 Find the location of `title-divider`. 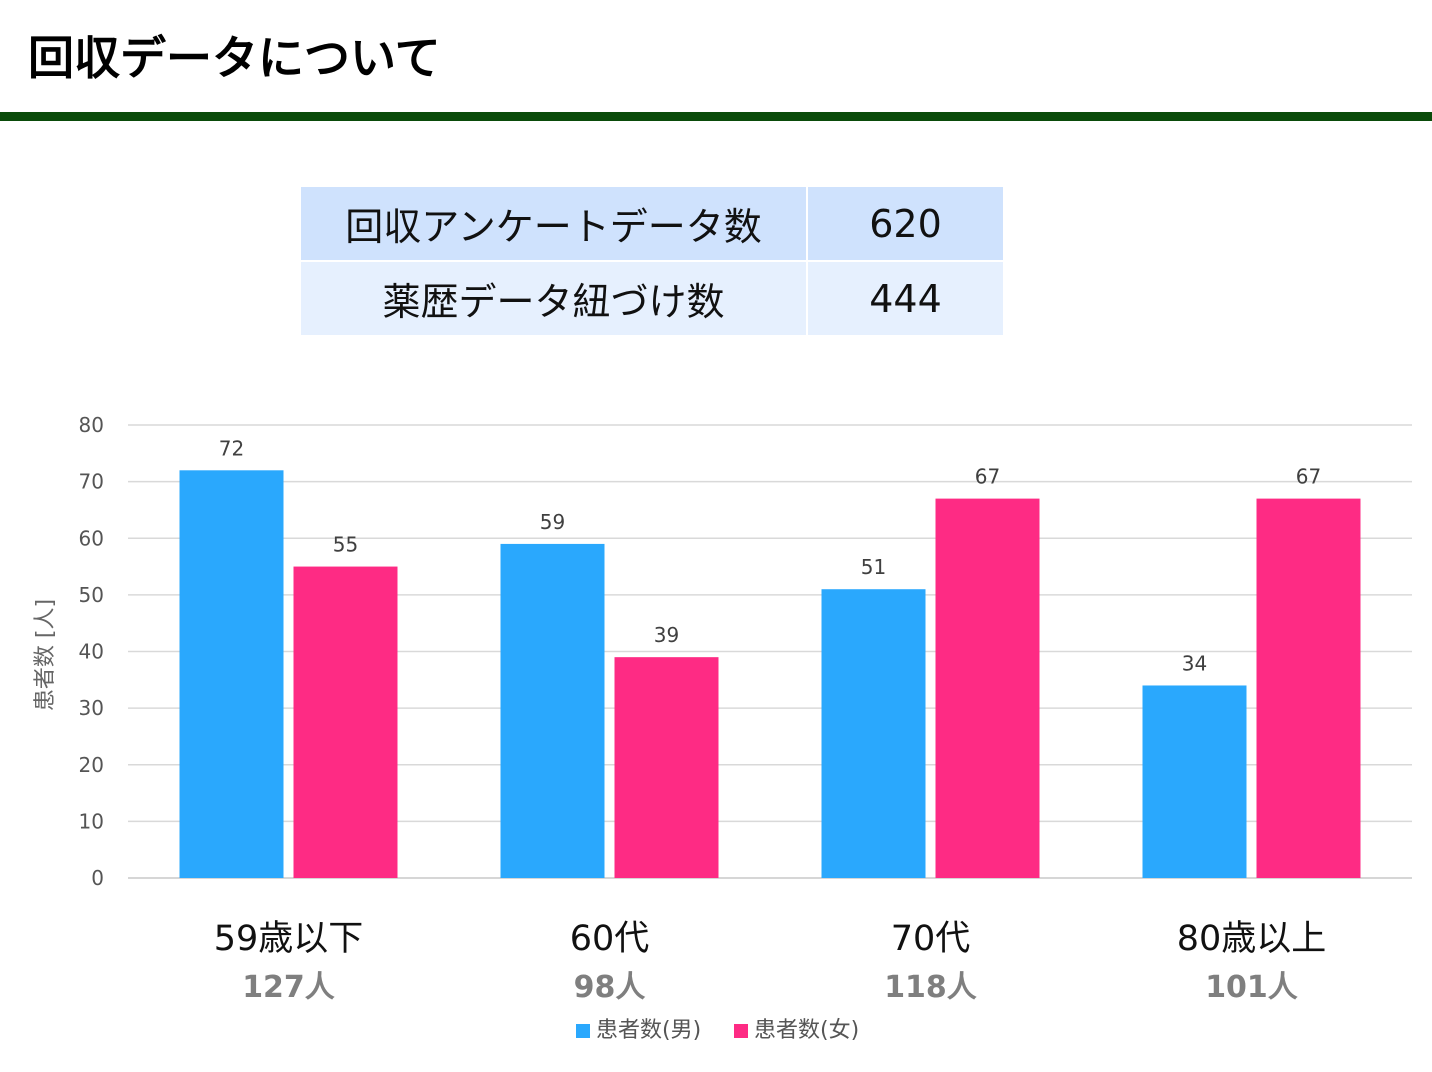

title-divider is located at coordinates (716, 116).